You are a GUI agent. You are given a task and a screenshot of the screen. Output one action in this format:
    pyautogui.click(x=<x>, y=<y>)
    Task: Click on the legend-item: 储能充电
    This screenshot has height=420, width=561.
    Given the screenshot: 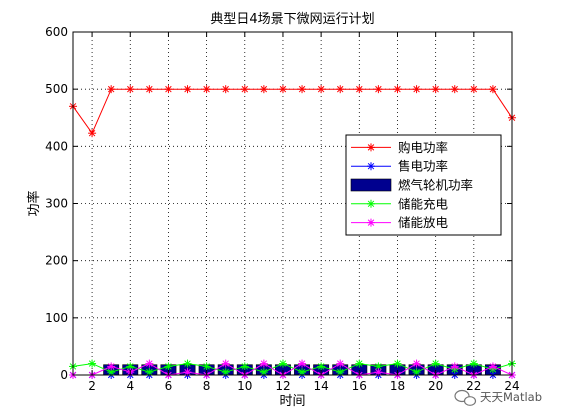 What is the action you would take?
    pyautogui.click(x=400, y=203)
    